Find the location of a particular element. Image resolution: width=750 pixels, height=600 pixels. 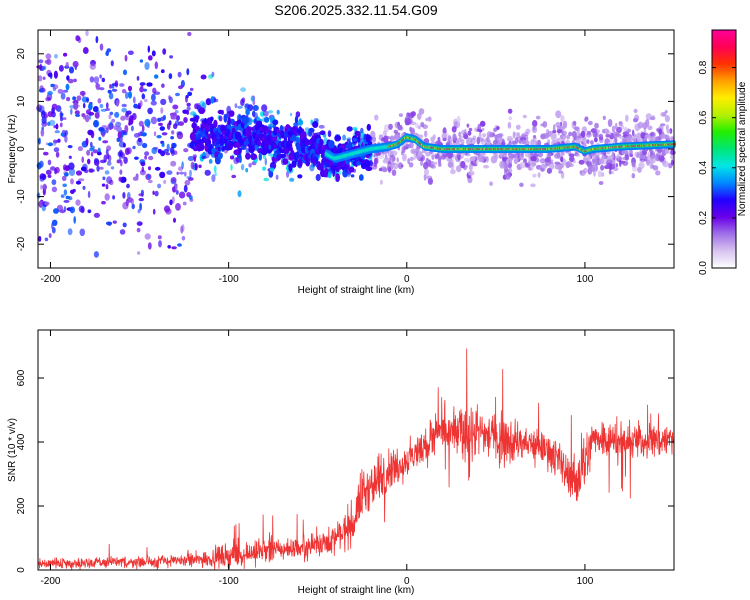

x-tick-label: -100 is located at coordinates (229, 581).